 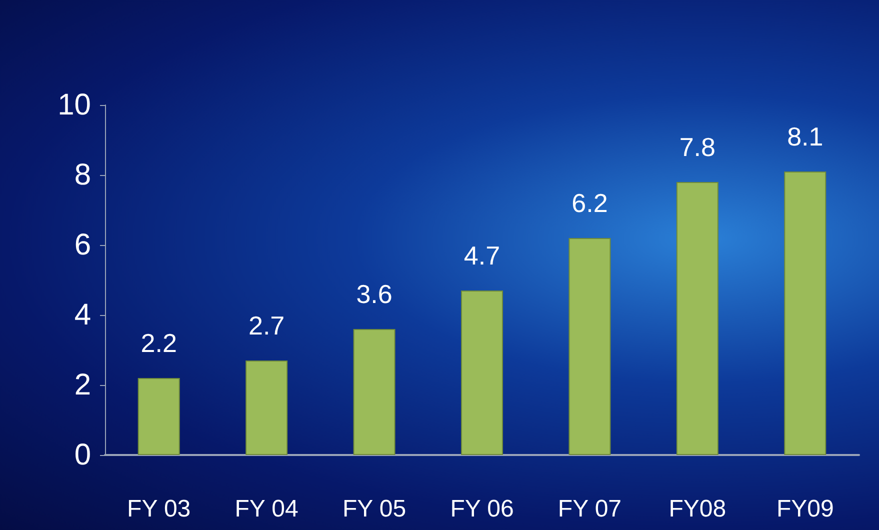 What do you see at coordinates (266, 325) in the screenshot?
I see `data-label: 2.7` at bounding box center [266, 325].